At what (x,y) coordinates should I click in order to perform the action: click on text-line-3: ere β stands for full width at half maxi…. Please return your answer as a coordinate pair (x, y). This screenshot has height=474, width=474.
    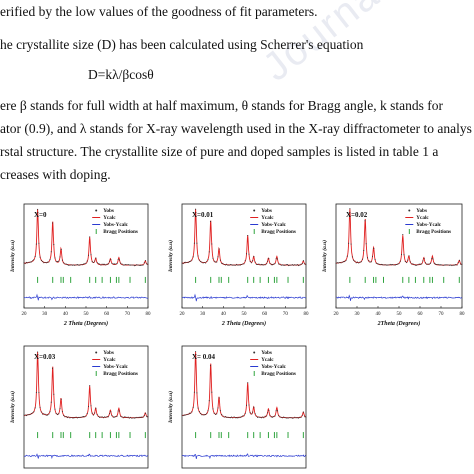
    Looking at the image, I should click on (221, 105).